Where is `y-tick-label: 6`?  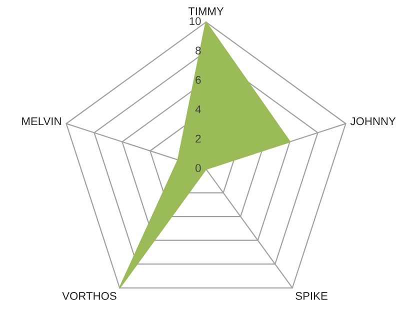 y-tick-label: 6 is located at coordinates (198, 80).